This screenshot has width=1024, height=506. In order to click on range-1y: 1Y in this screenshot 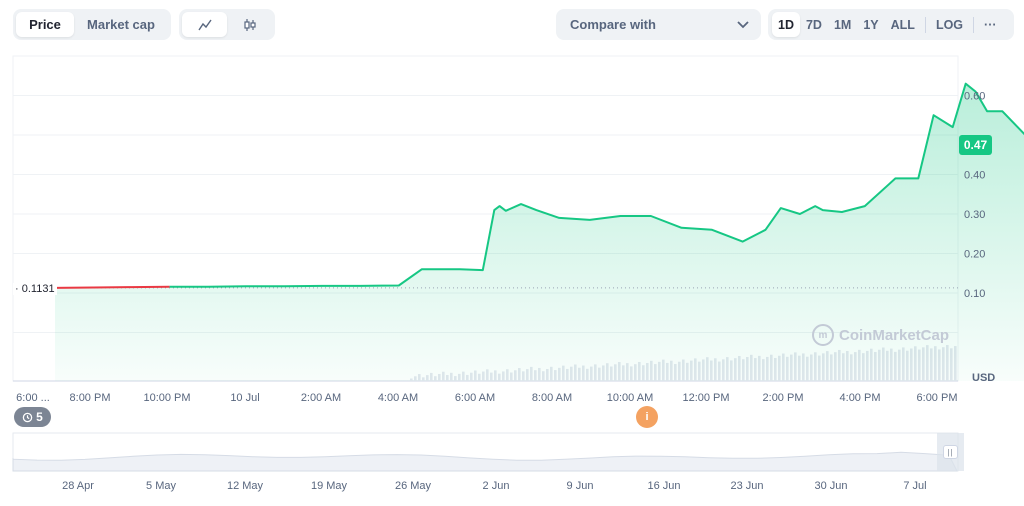, I will do `click(871, 24)`.